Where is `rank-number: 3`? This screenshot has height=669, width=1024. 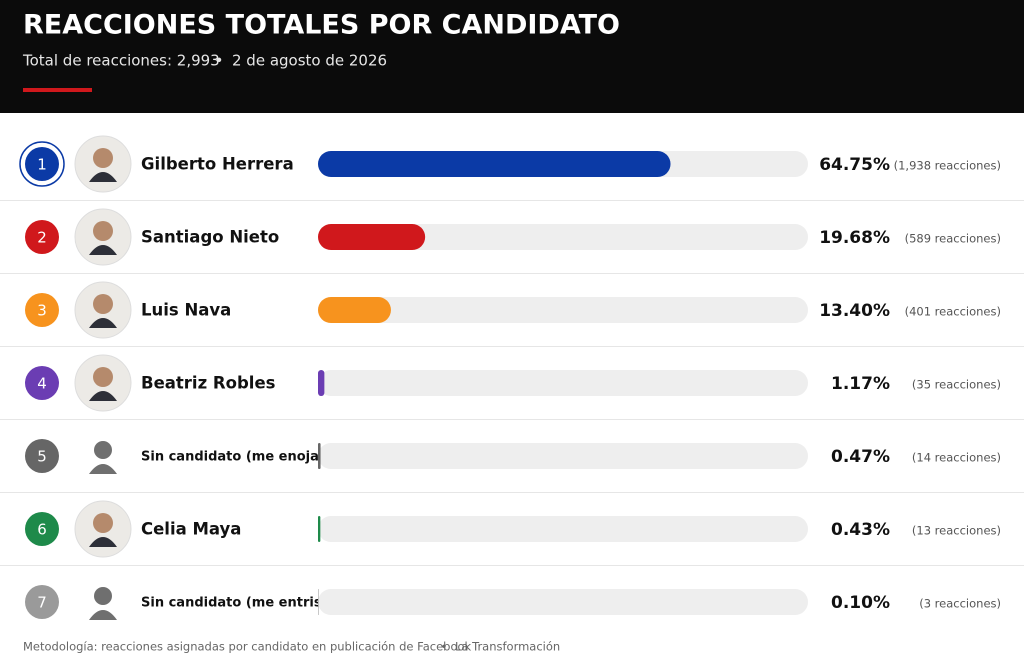 rank-number: 3 is located at coordinates (42, 311).